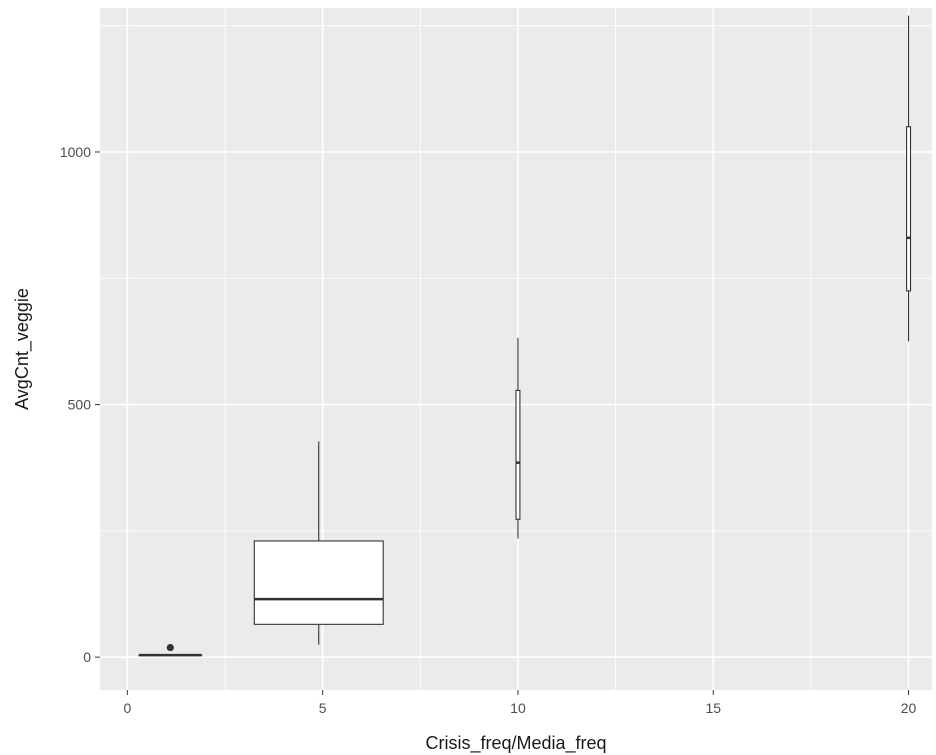  What do you see at coordinates (75, 152) in the screenshot?
I see `y-tick-label: 1000` at bounding box center [75, 152].